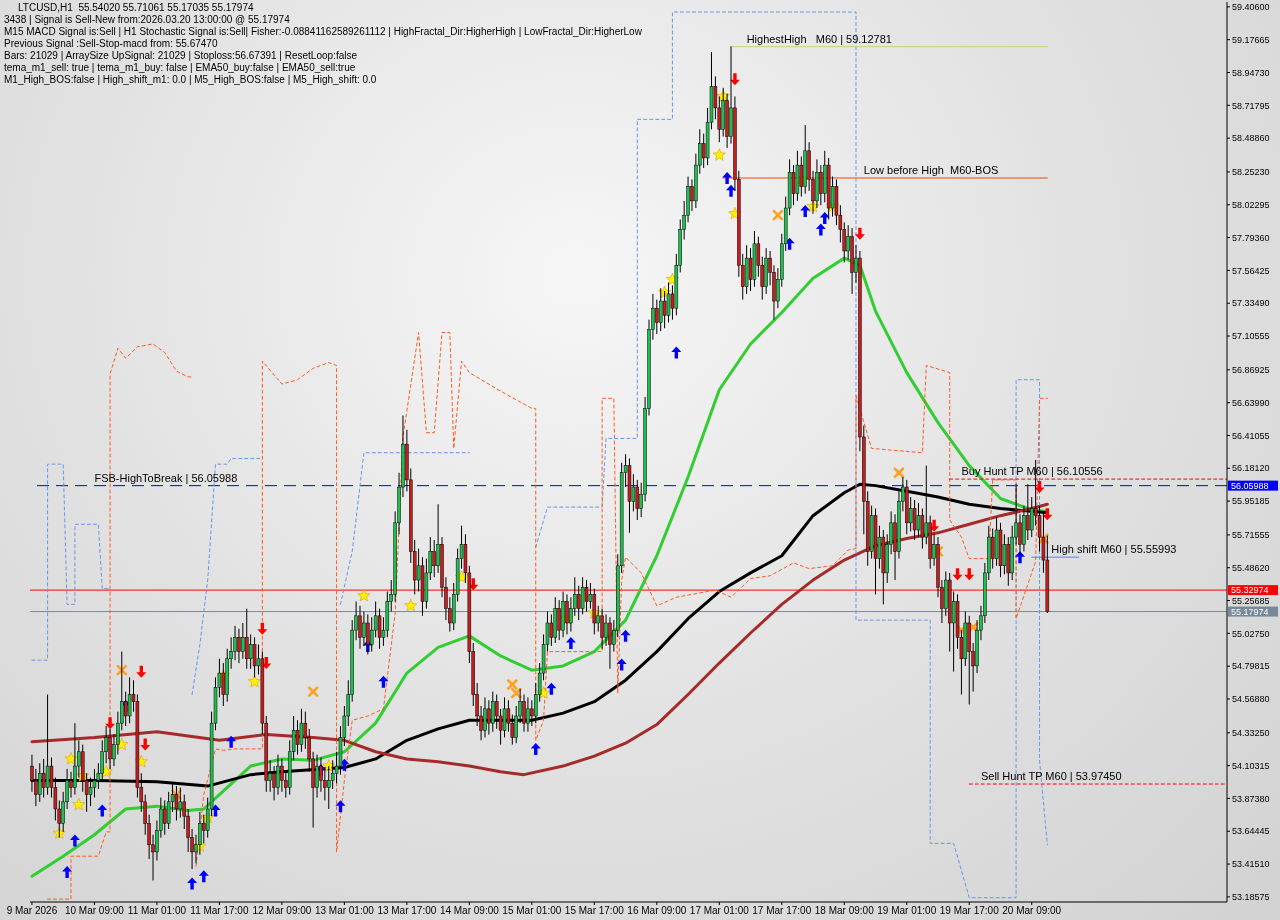 The width and height of the screenshot is (1280, 920). I want to click on y-tick-label: 56.18120, so click(1251, 468).